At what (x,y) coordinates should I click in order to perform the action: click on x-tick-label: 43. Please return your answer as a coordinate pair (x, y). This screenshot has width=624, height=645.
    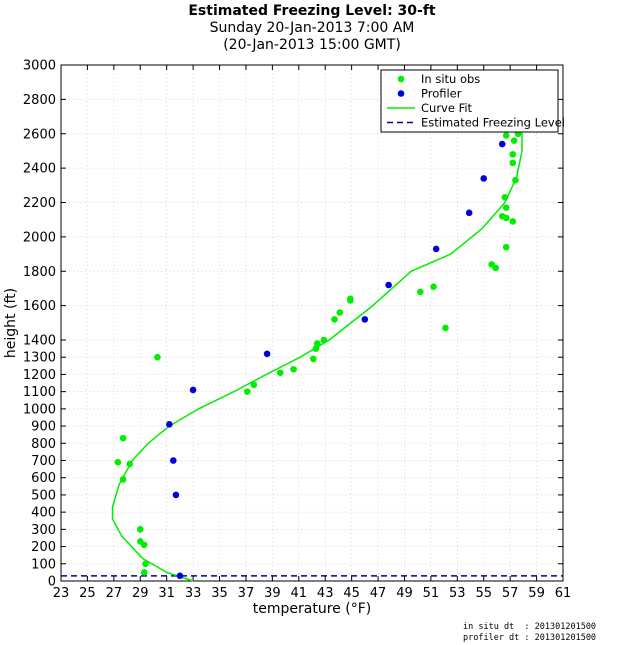
    Looking at the image, I should click on (325, 593).